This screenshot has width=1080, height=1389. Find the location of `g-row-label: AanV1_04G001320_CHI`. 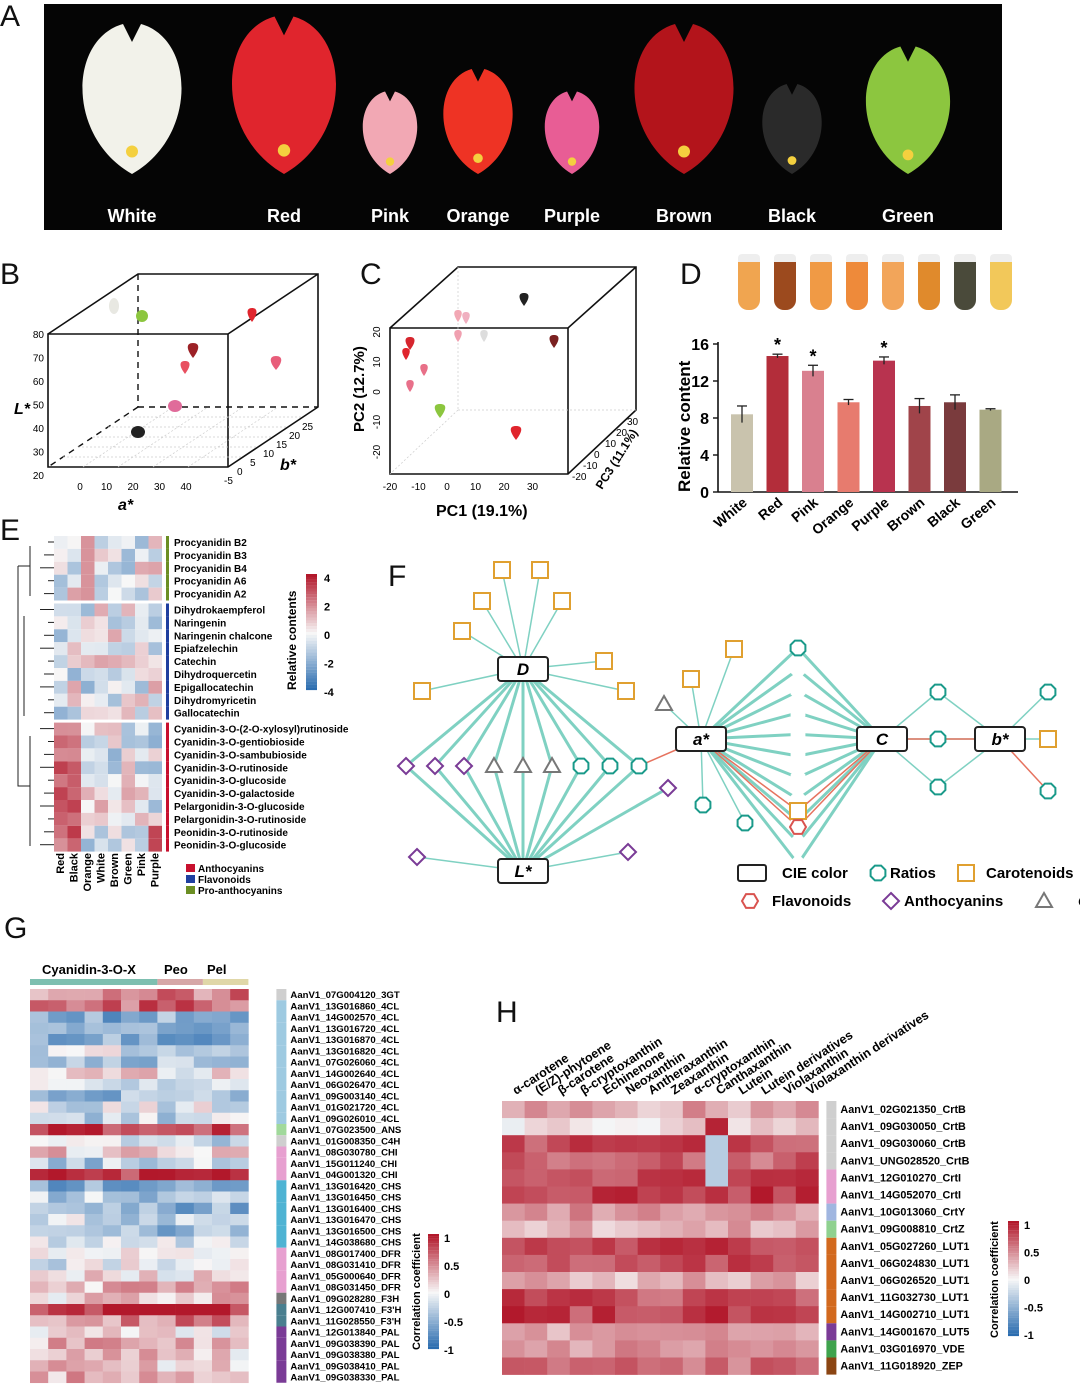

g-row-label: AanV1_04G001320_CHI is located at coordinates (344, 1175).